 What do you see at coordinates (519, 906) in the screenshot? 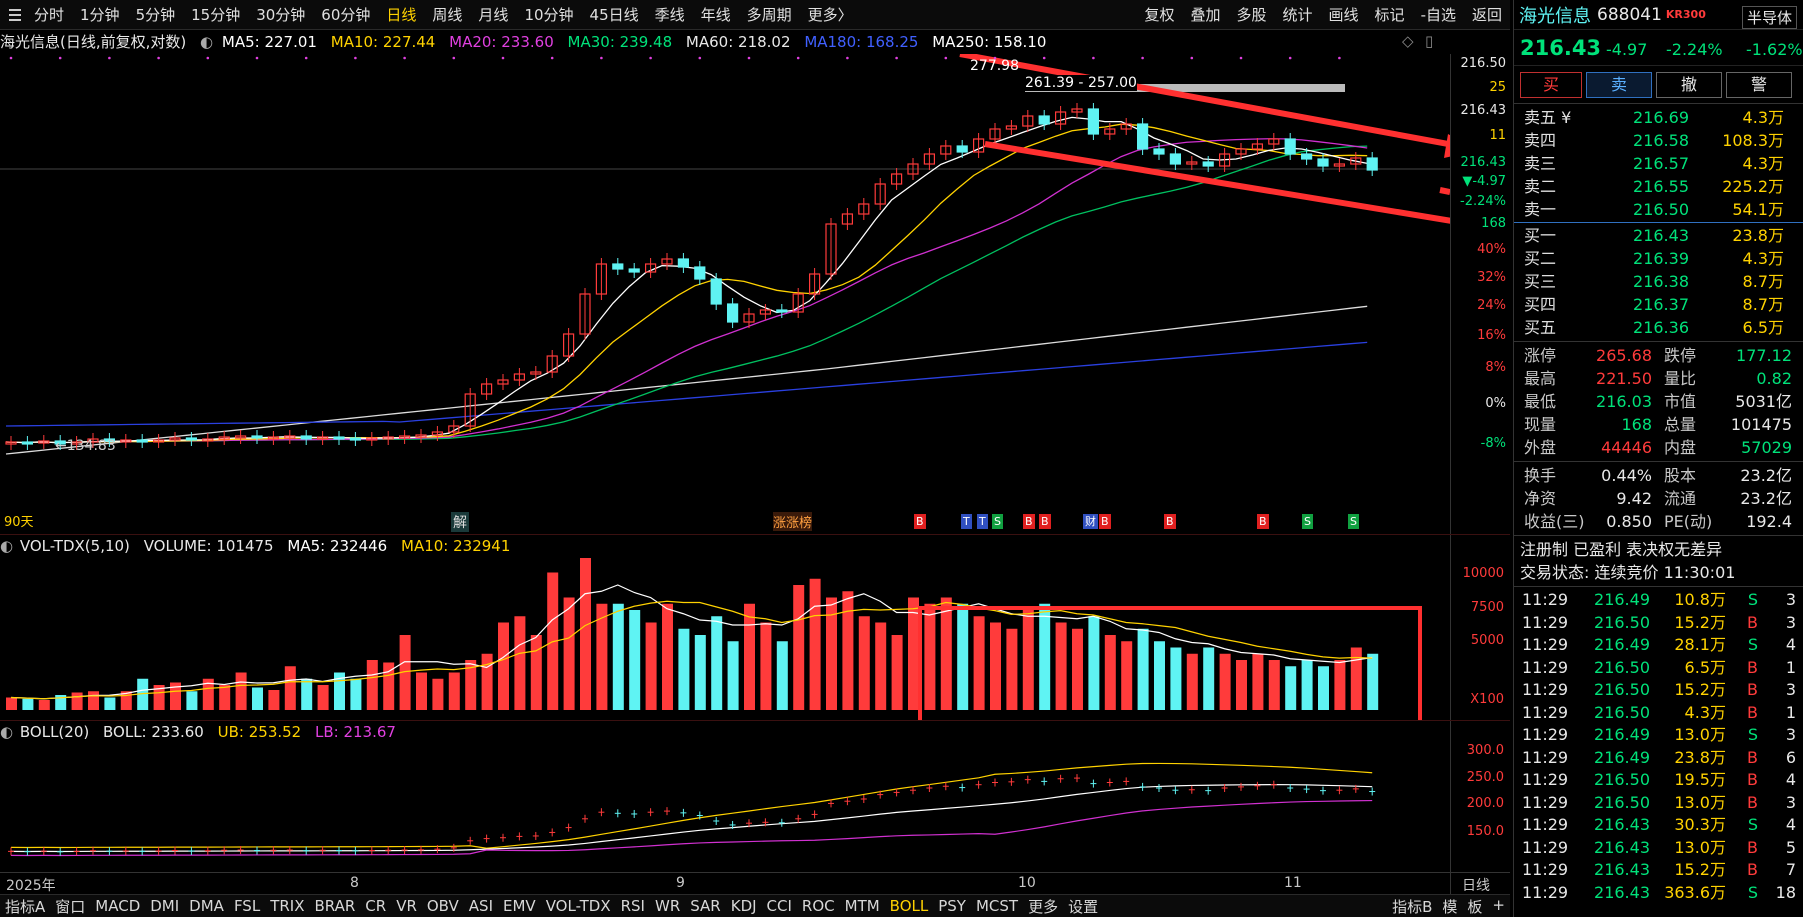
I see `indicator-tab: EMV` at bounding box center [519, 906].